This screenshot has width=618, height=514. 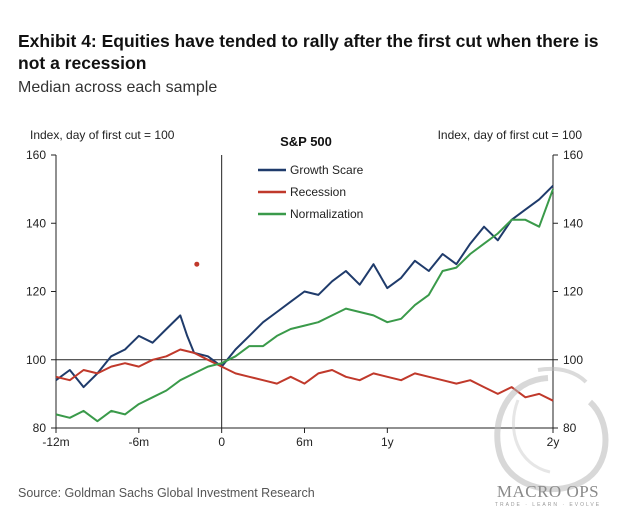 What do you see at coordinates (138, 442) in the screenshot?
I see `x-tick-label: -6m` at bounding box center [138, 442].